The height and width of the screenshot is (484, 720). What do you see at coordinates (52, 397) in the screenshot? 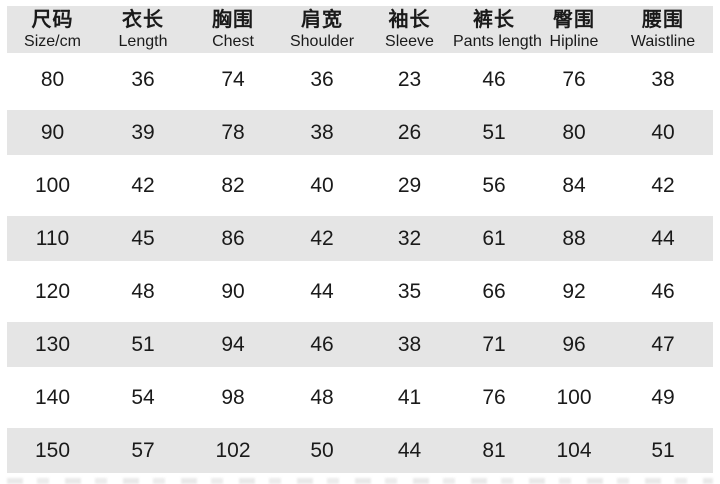
I see `table-cell: 140` at bounding box center [52, 397].